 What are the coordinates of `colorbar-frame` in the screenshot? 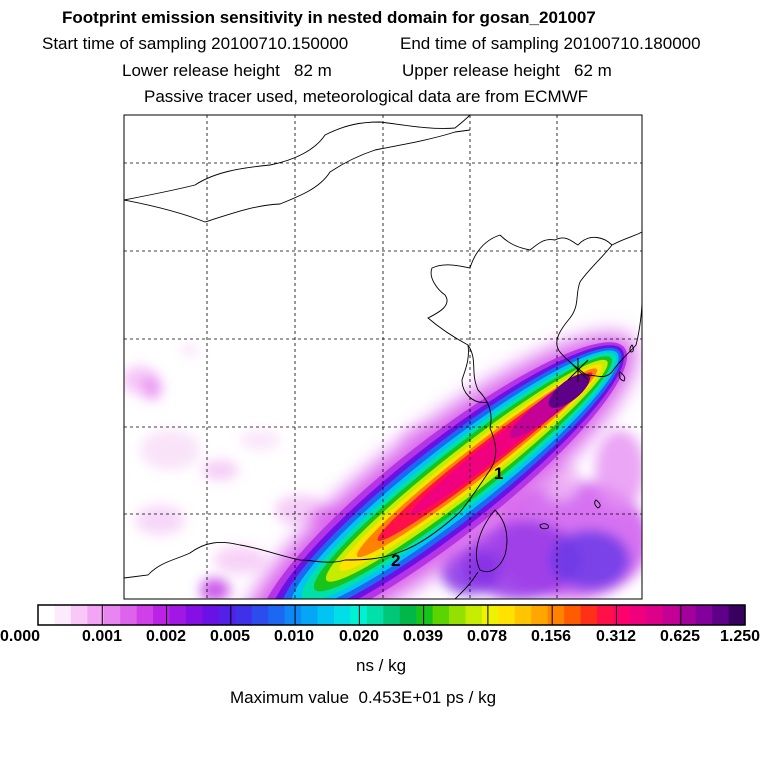 It's located at (391, 615).